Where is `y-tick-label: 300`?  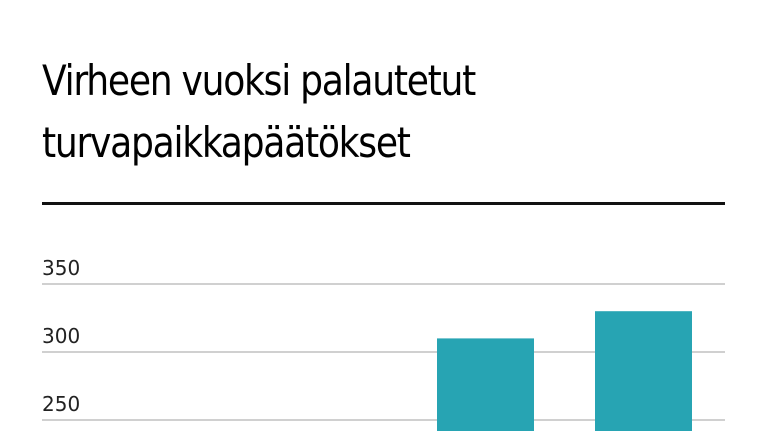 y-tick-label: 300 is located at coordinates (61, 336).